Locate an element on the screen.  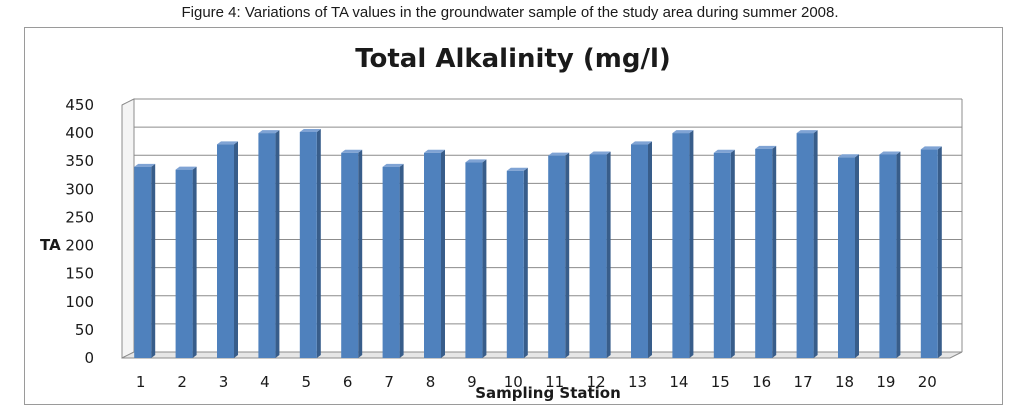
x-tick-label: 11 is located at coordinates (554, 382).